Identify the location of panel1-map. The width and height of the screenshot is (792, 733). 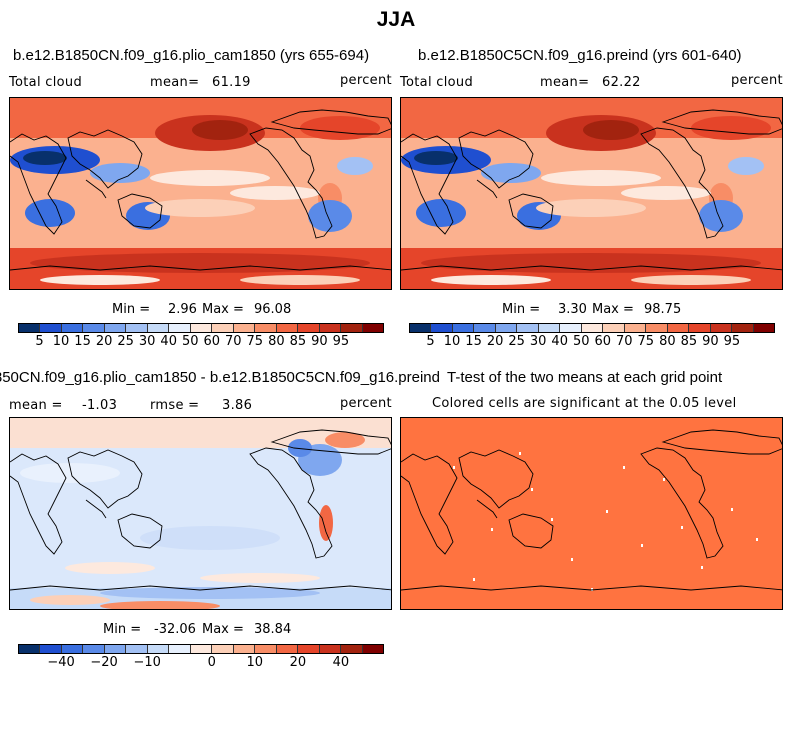
(200, 193).